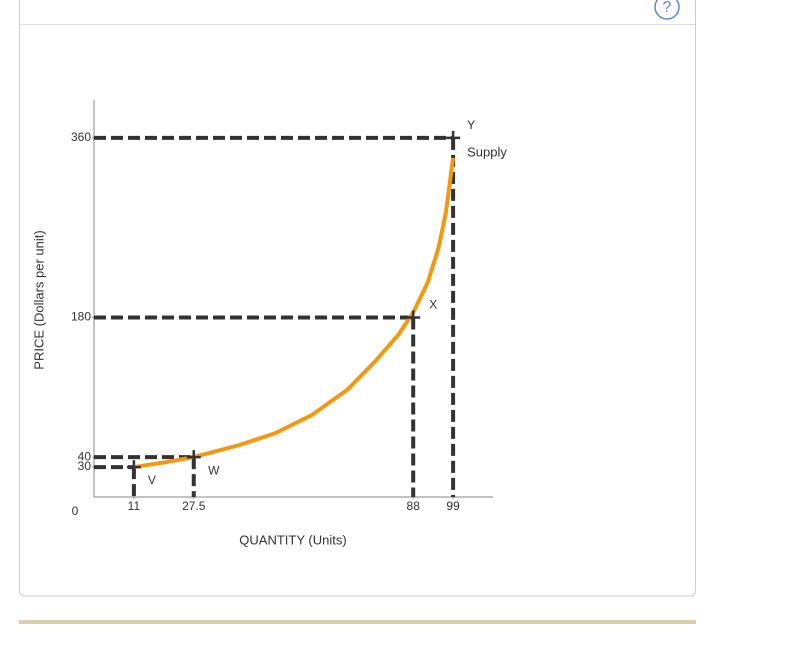 This screenshot has width=794, height=660. Describe the element at coordinates (152, 480) in the screenshot. I see `point-label: V` at that location.